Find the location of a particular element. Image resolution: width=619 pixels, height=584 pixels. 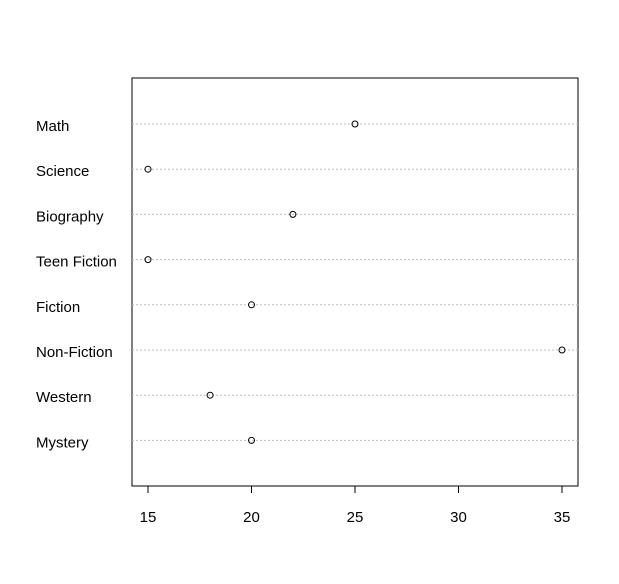

category-label: Non-Fiction is located at coordinates (74, 352).